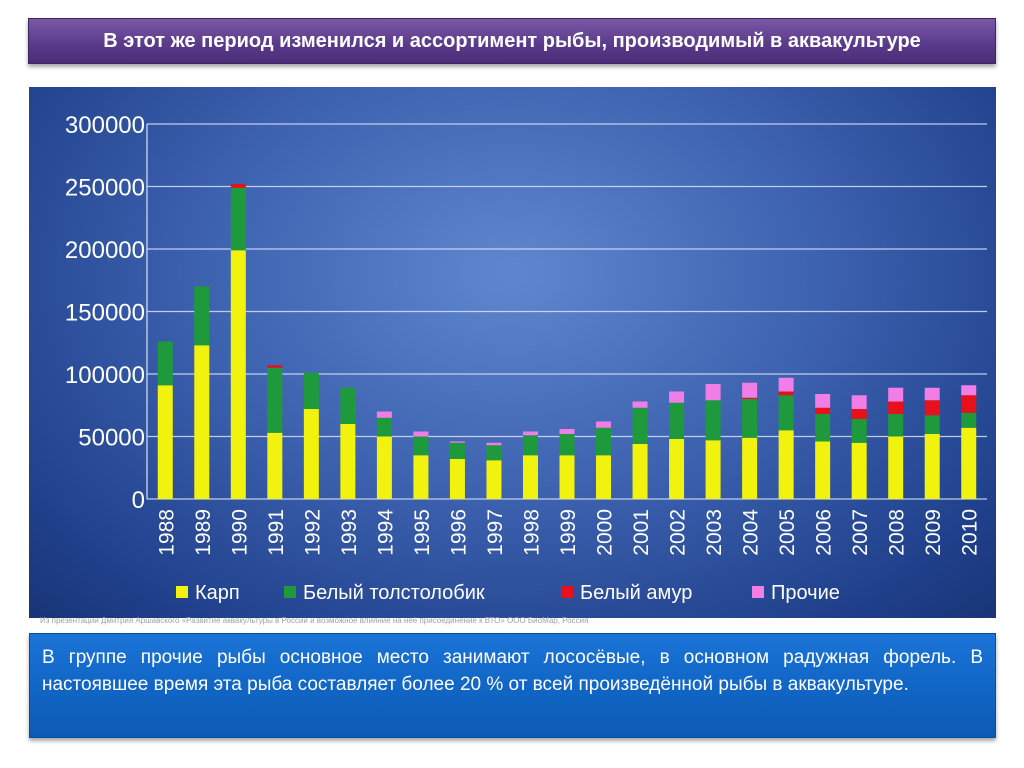  What do you see at coordinates (239, 532) in the screenshot?
I see `x-tick-label: 1990` at bounding box center [239, 532].